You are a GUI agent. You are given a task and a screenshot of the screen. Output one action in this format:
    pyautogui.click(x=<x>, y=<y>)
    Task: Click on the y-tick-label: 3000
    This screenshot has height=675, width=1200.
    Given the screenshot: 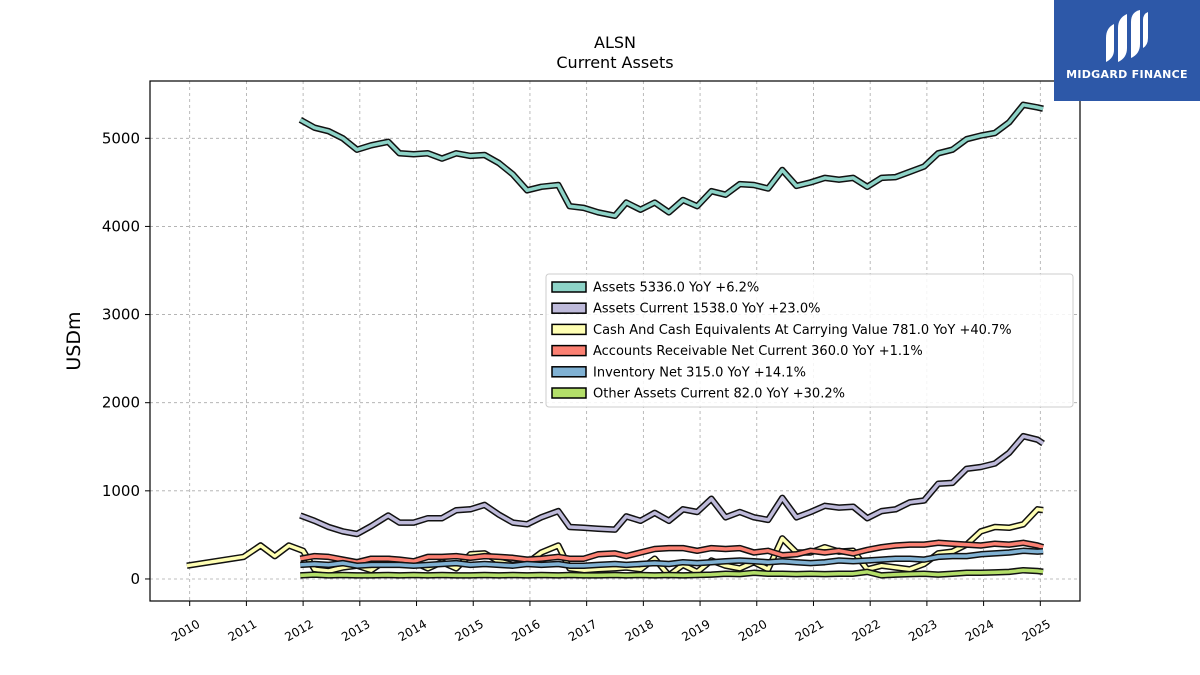 What is the action you would take?
    pyautogui.click(x=121, y=315)
    